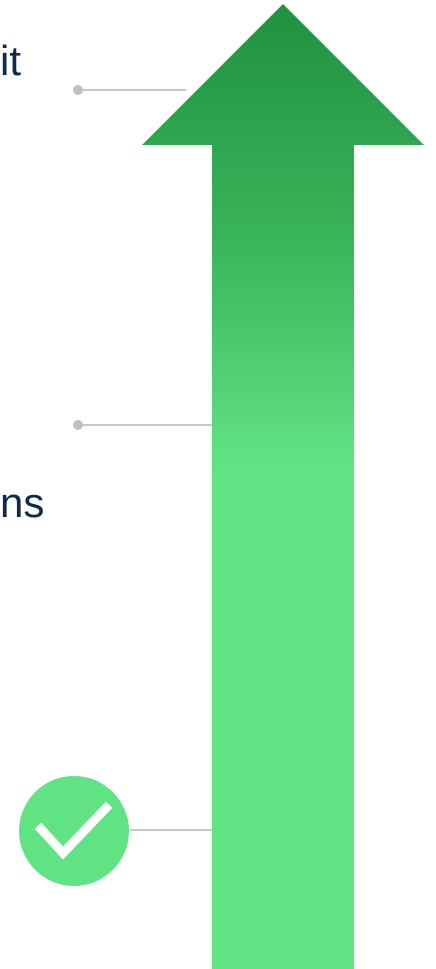 The width and height of the screenshot is (436, 969). I want to click on connector-top, so click(129, 90).